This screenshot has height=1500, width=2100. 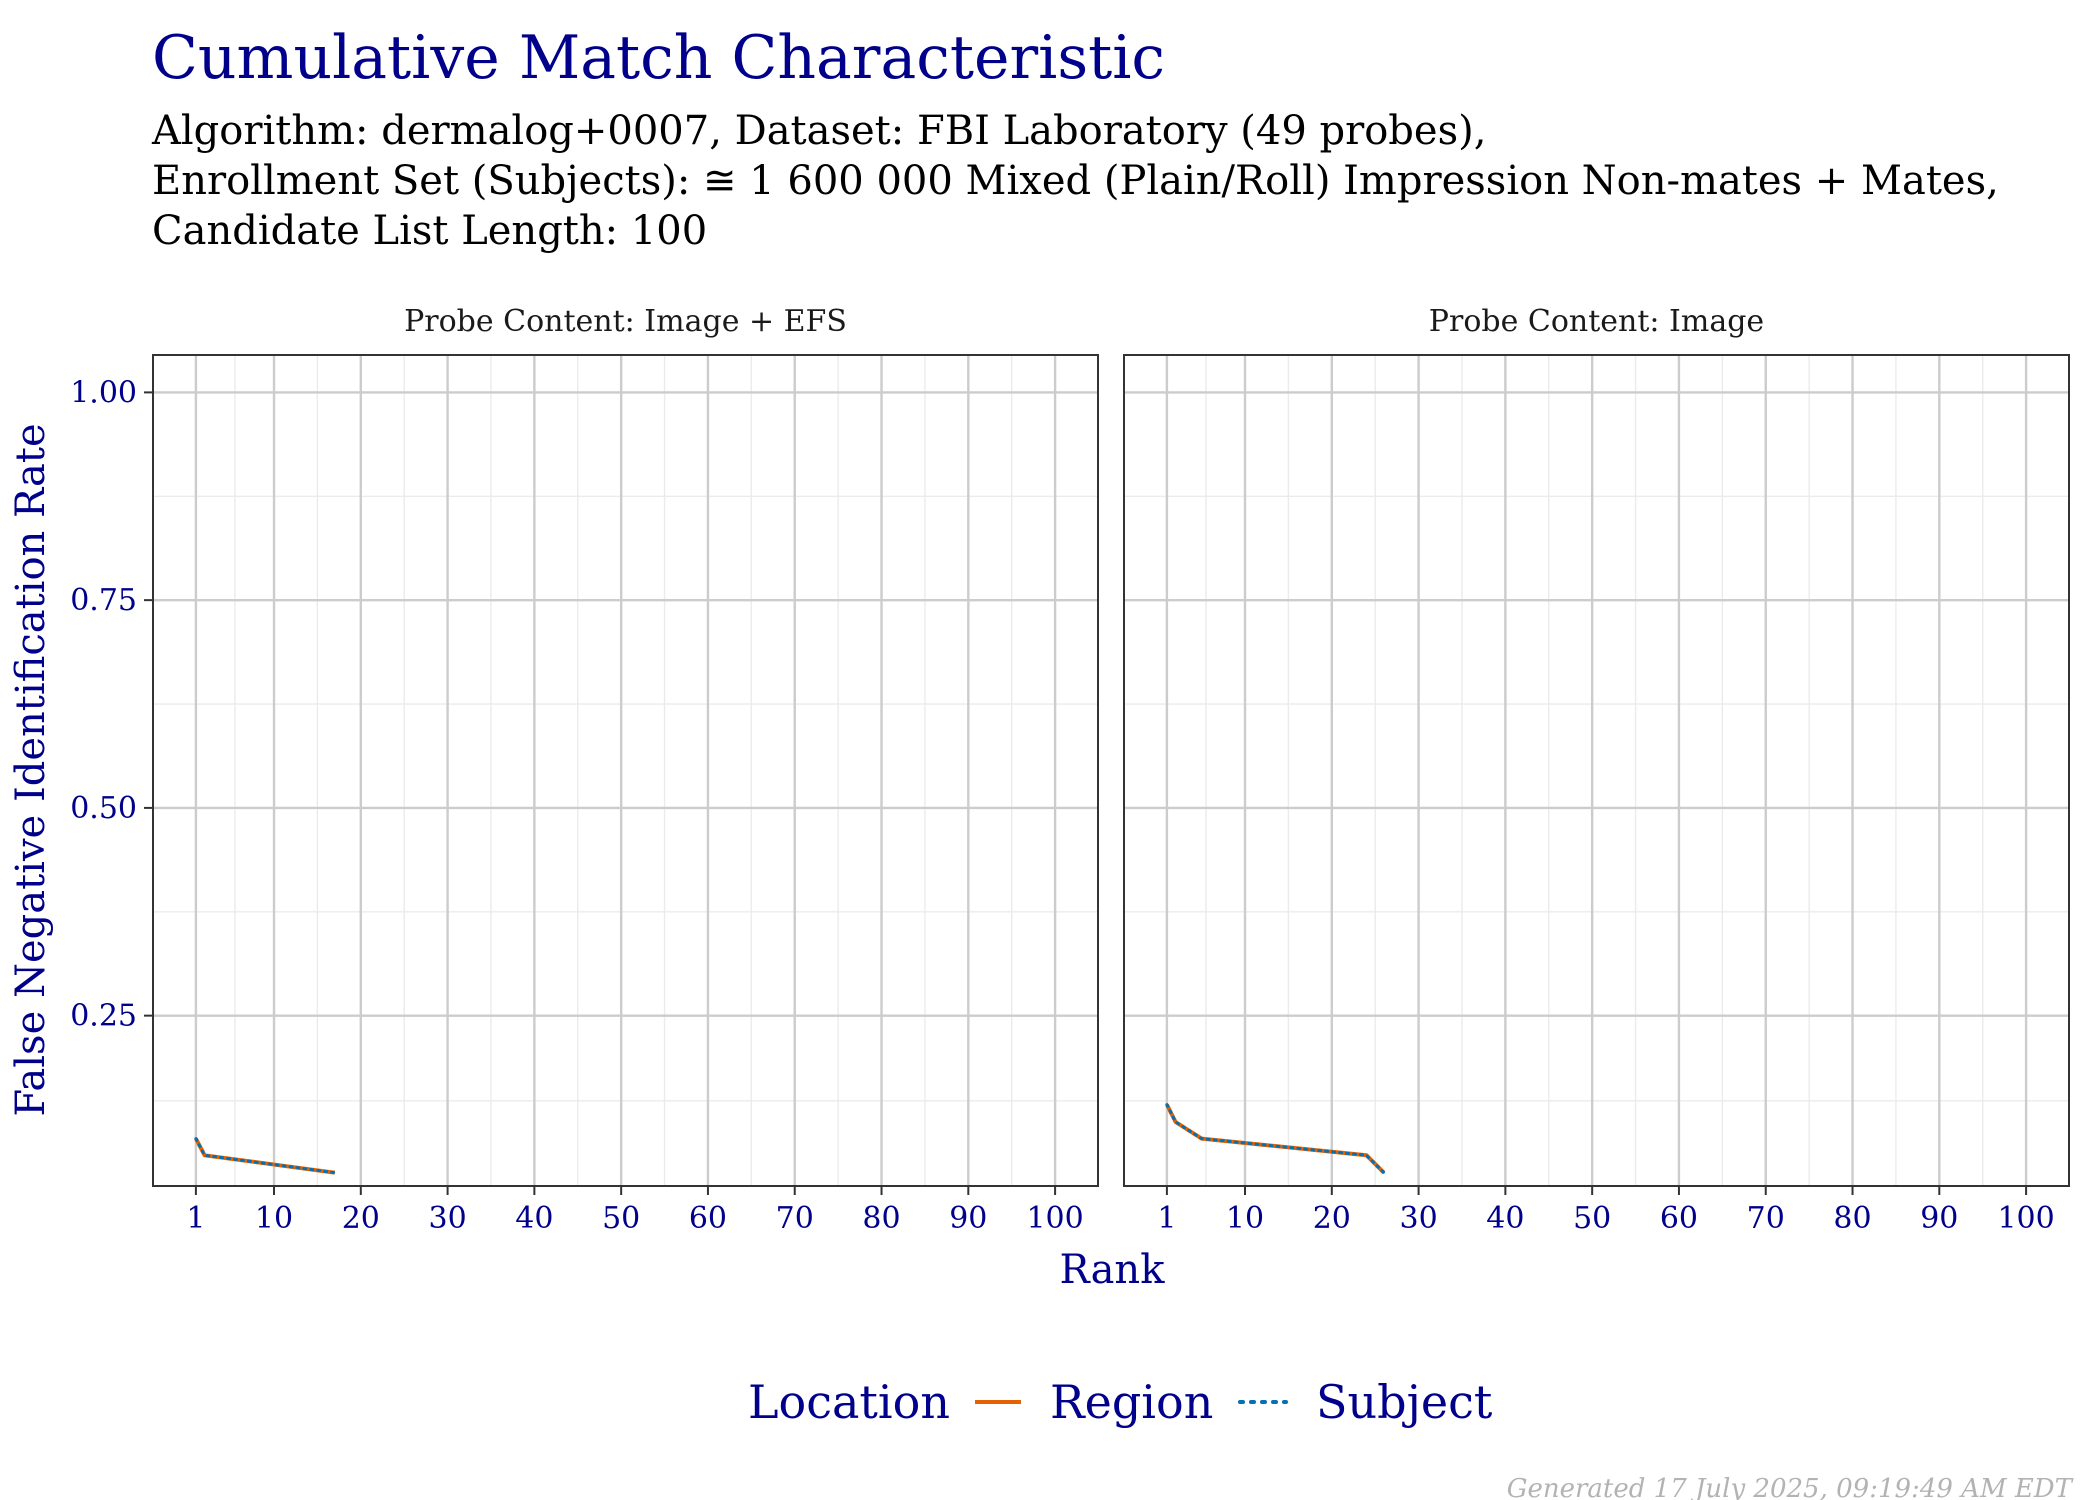 What do you see at coordinates (1790, 1487) in the screenshot?
I see `generated-timestamp: Generated 17 July 2025, 09:19:49 AM EDT` at bounding box center [1790, 1487].